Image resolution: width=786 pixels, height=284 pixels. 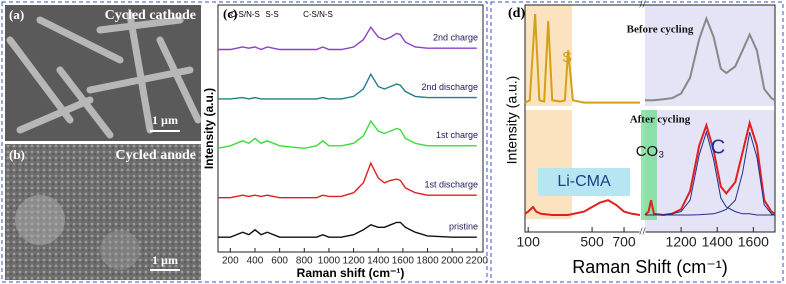 I want to click on series-label: 2nd charge, so click(x=455, y=38).